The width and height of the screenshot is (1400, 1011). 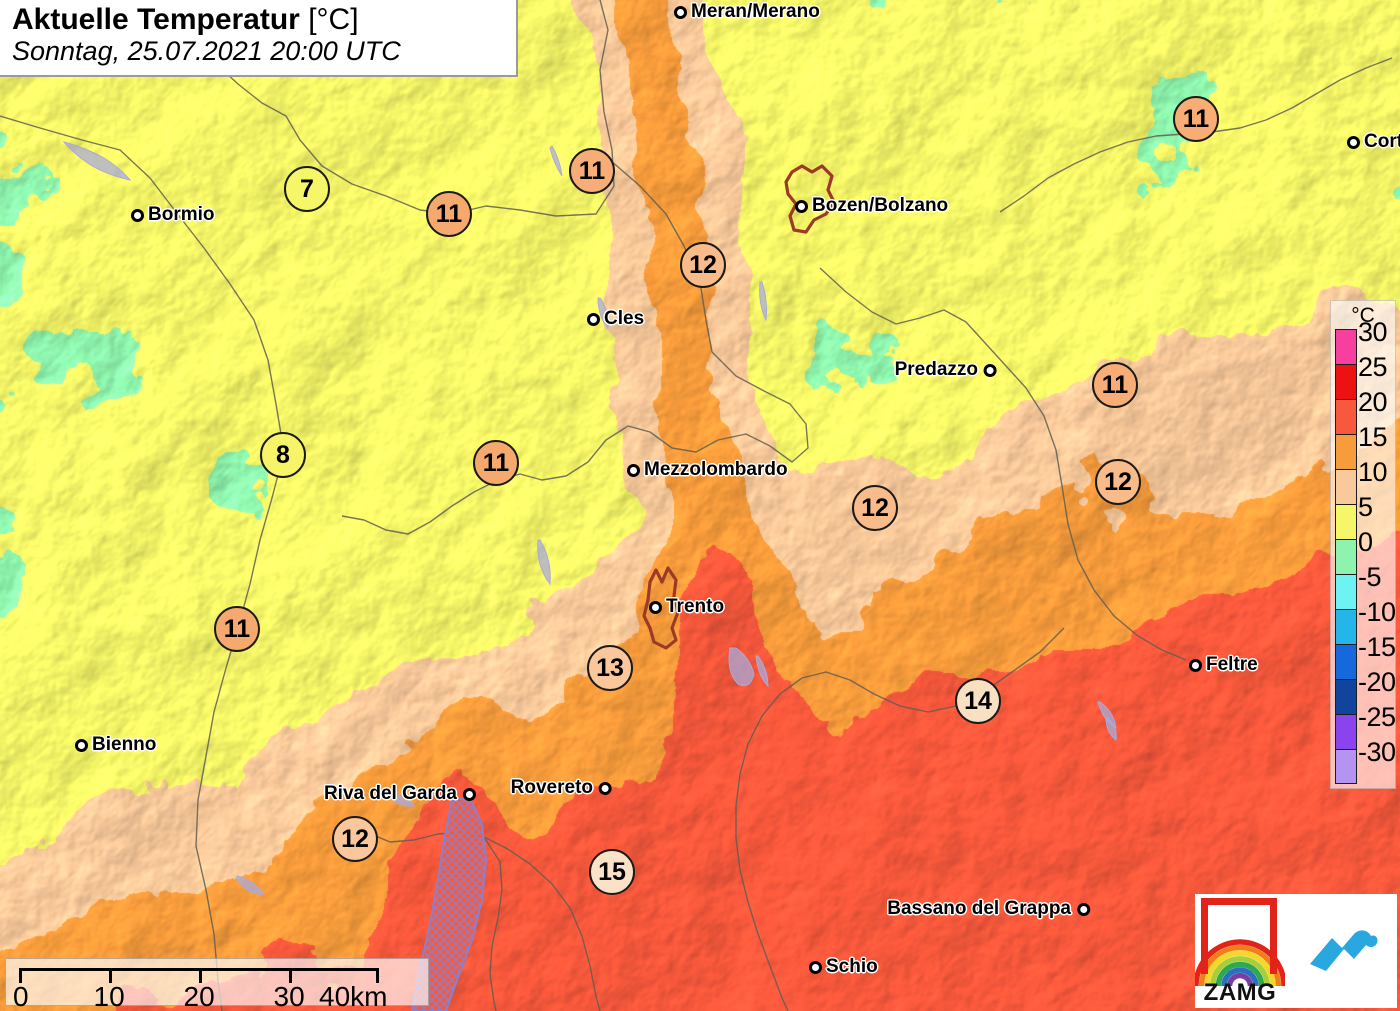 I want to click on city-marker: Meran/Merano, so click(x=747, y=12).